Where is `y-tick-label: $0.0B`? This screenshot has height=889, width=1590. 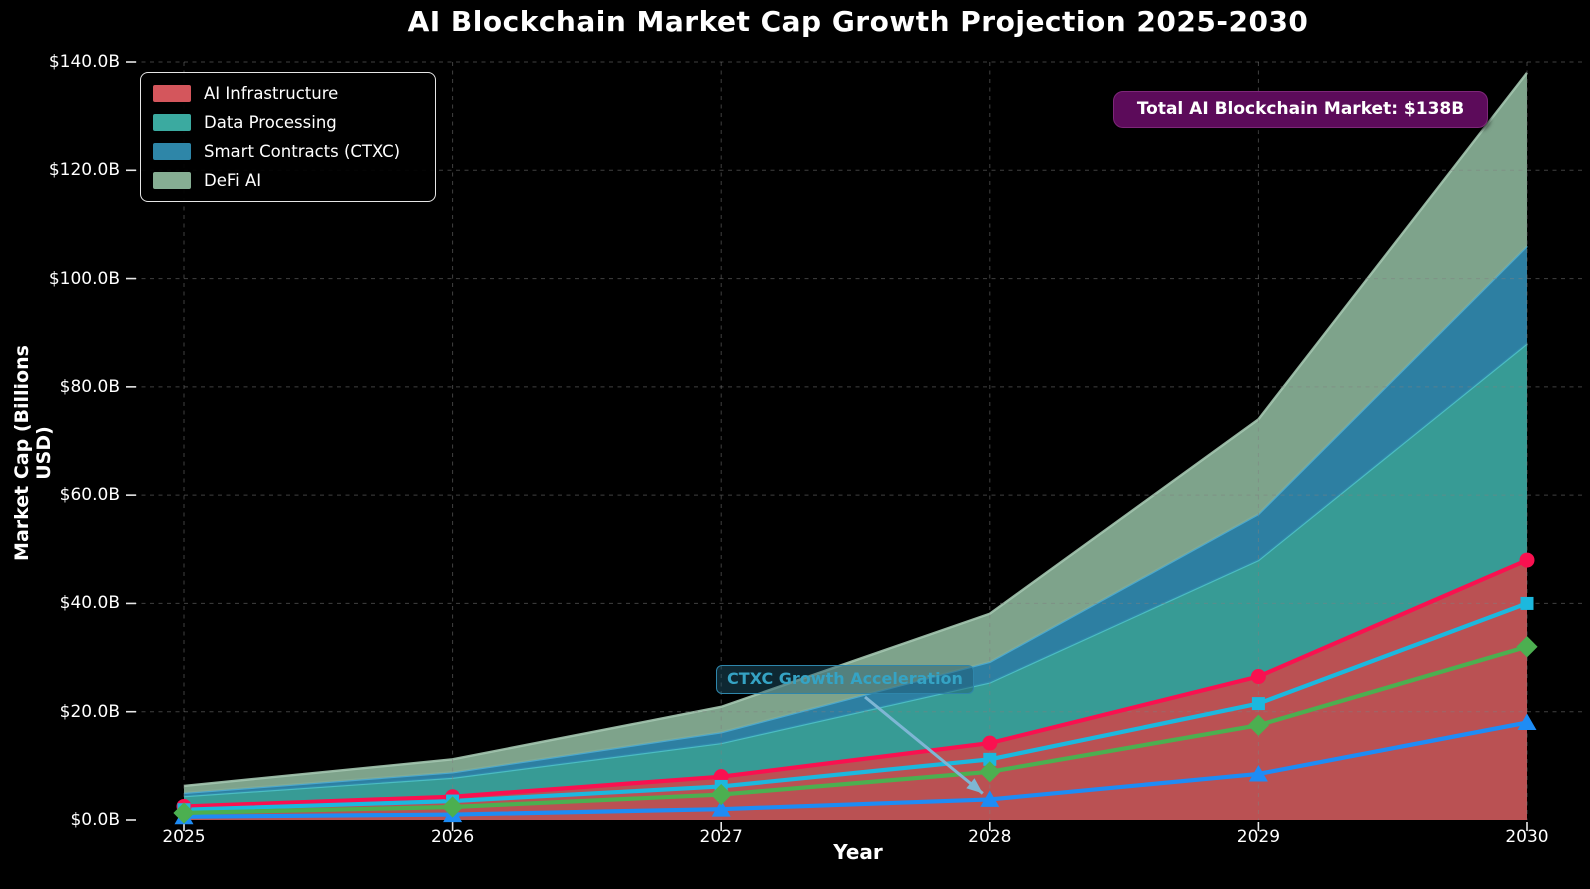 y-tick-label: $0.0B is located at coordinates (95, 820).